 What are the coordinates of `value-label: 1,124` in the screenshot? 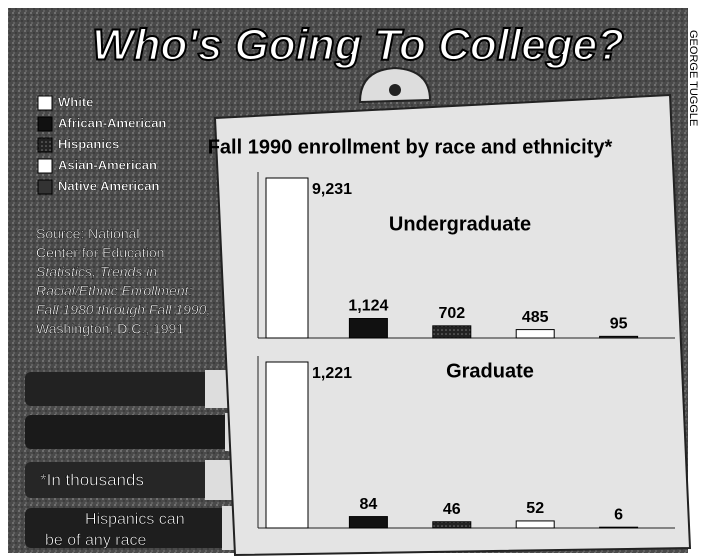 It's located at (368, 306).